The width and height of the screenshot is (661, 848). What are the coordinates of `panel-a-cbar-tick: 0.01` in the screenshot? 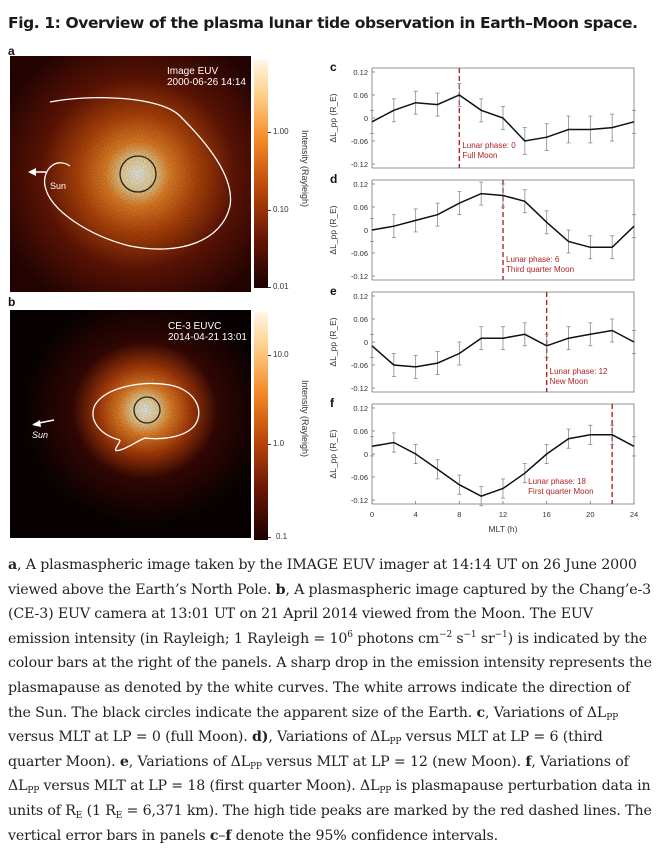 It's located at (281, 286).